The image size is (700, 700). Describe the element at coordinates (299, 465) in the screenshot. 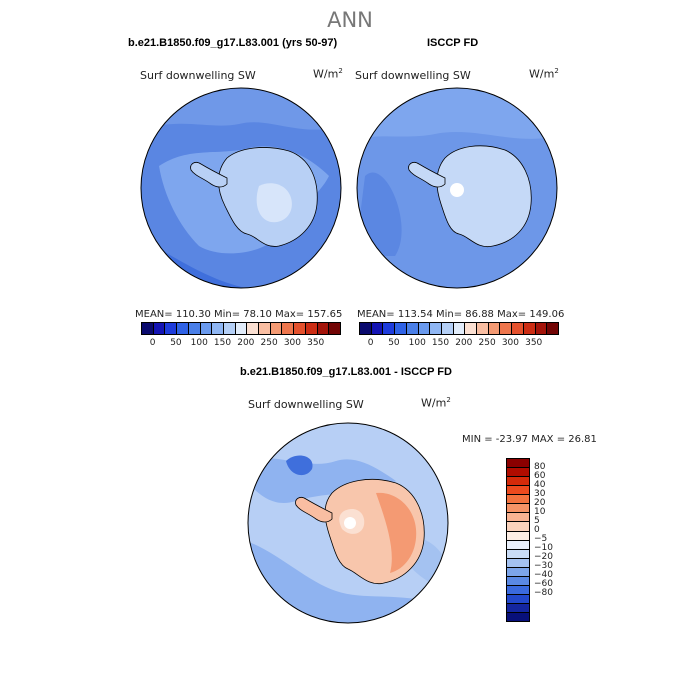

I see `strong-negative-patch` at that location.